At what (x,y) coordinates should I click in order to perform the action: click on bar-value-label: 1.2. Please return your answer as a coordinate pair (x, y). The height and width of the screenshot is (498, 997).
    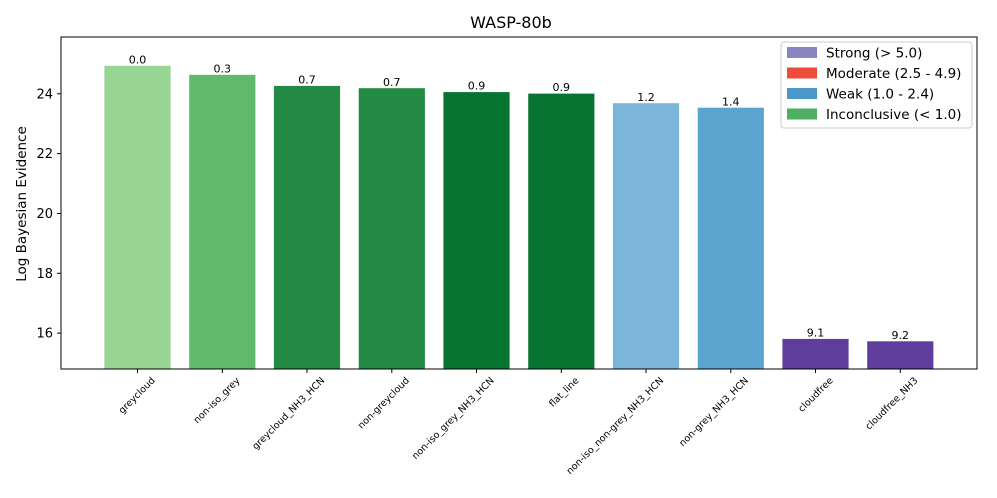
    Looking at the image, I should click on (646, 97).